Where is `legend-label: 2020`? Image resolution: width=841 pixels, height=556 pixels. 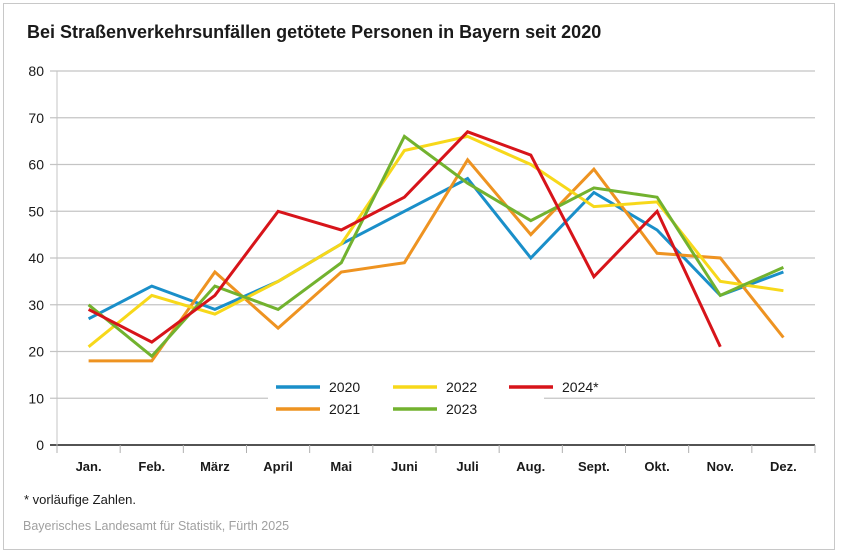
legend-label: 2020 is located at coordinates (344, 387).